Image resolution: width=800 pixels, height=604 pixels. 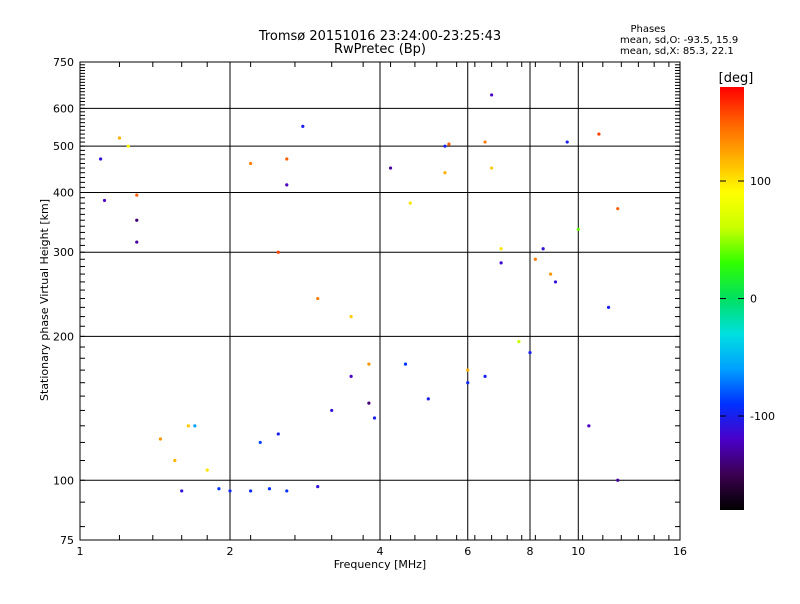 I want to click on y-tick-label: 400, so click(x=63, y=192).